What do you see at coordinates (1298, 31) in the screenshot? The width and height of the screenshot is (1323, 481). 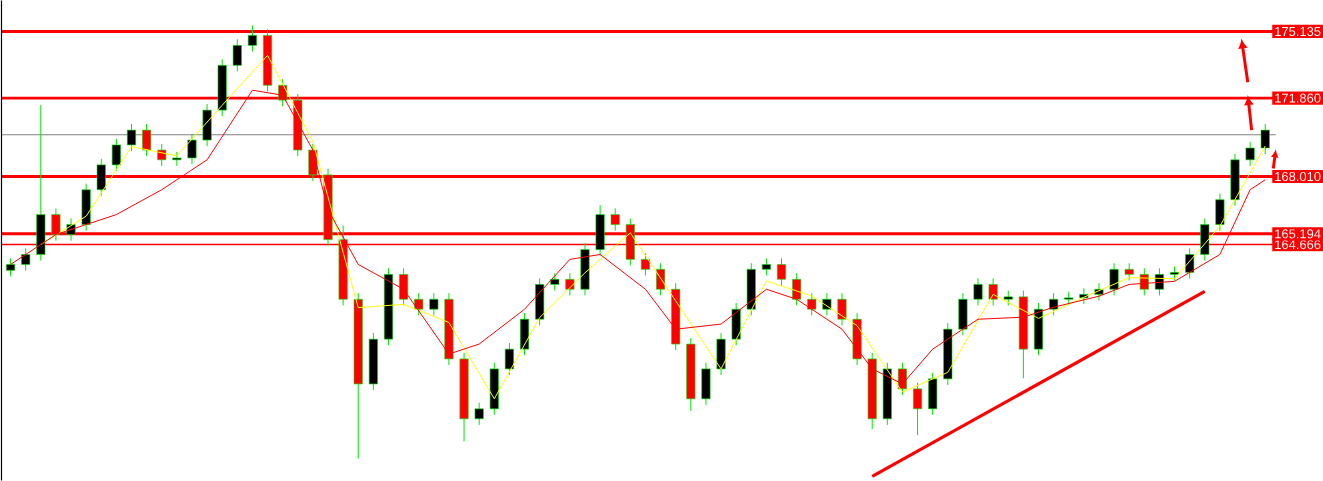 I see `y-tick-label: 175.135` at bounding box center [1298, 31].